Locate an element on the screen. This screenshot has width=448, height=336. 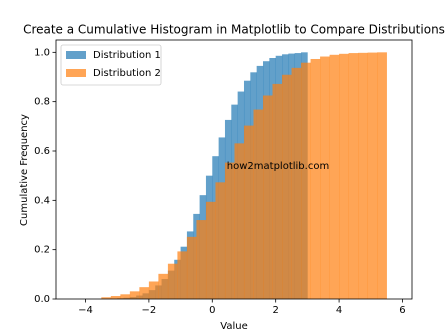
y-axis-label: Cumulative Frequency is located at coordinates (24, 170).